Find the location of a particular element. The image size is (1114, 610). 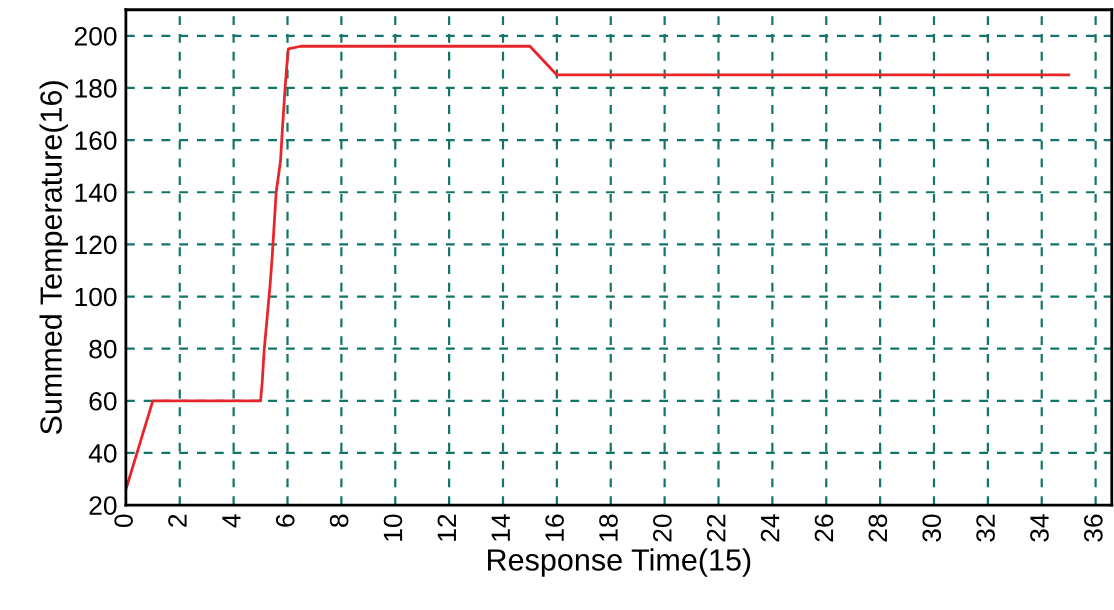

x-tick-label: 10 is located at coordinates (393, 527).